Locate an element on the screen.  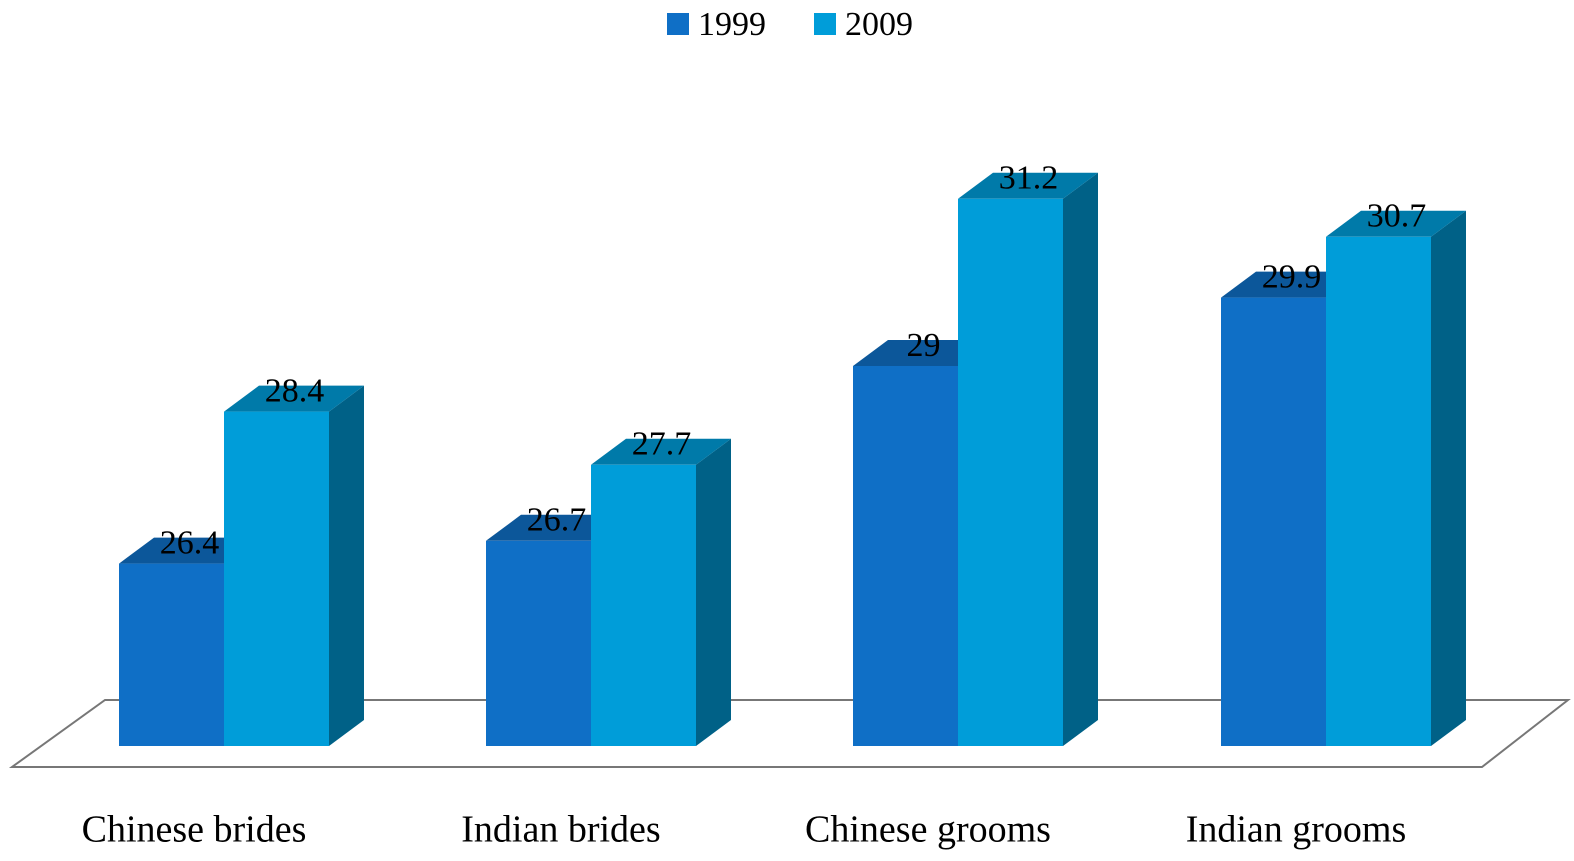
x-tick-label: Indian brides is located at coordinates (560, 830).